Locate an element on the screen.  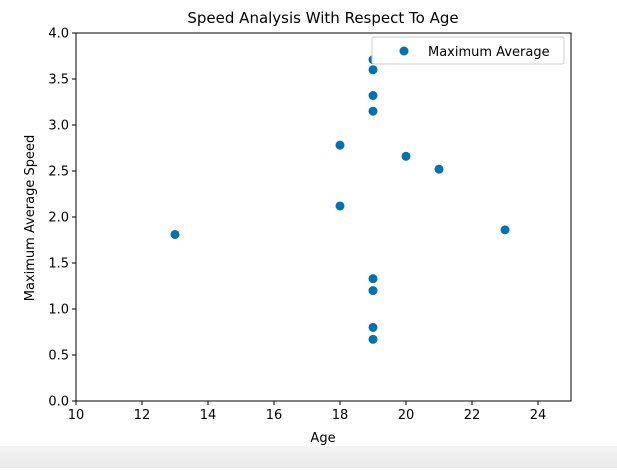
x-tick-label: 24 is located at coordinates (538, 415).